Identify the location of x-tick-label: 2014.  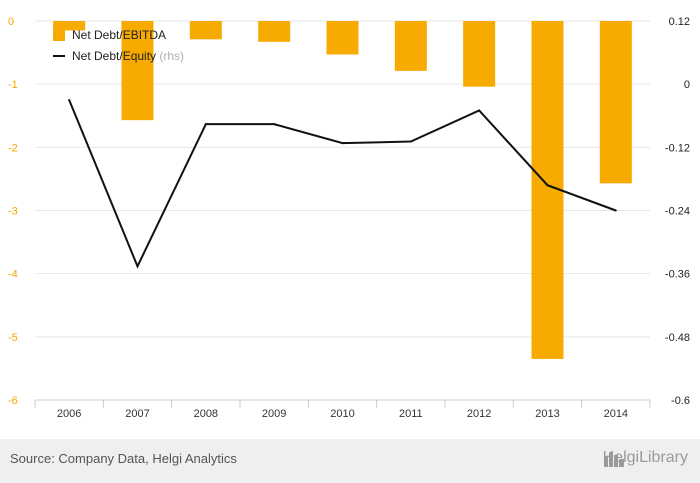
(616, 414).